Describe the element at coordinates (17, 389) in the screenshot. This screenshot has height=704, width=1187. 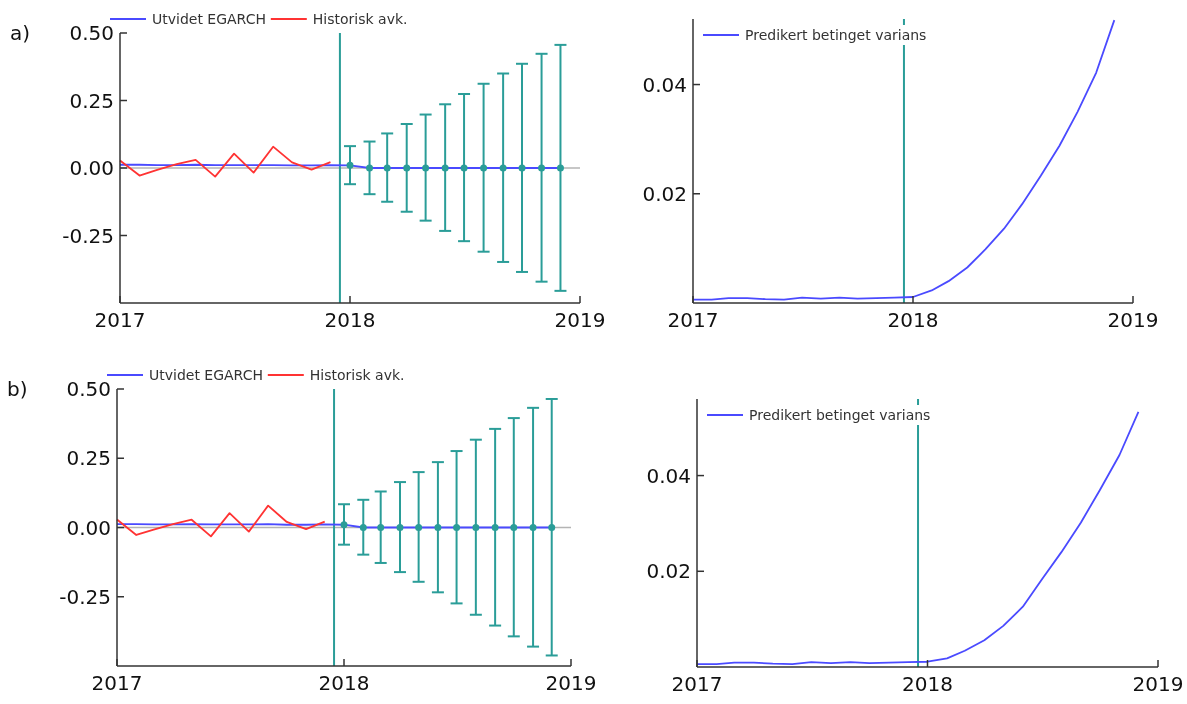
I see `text: b)` at that location.